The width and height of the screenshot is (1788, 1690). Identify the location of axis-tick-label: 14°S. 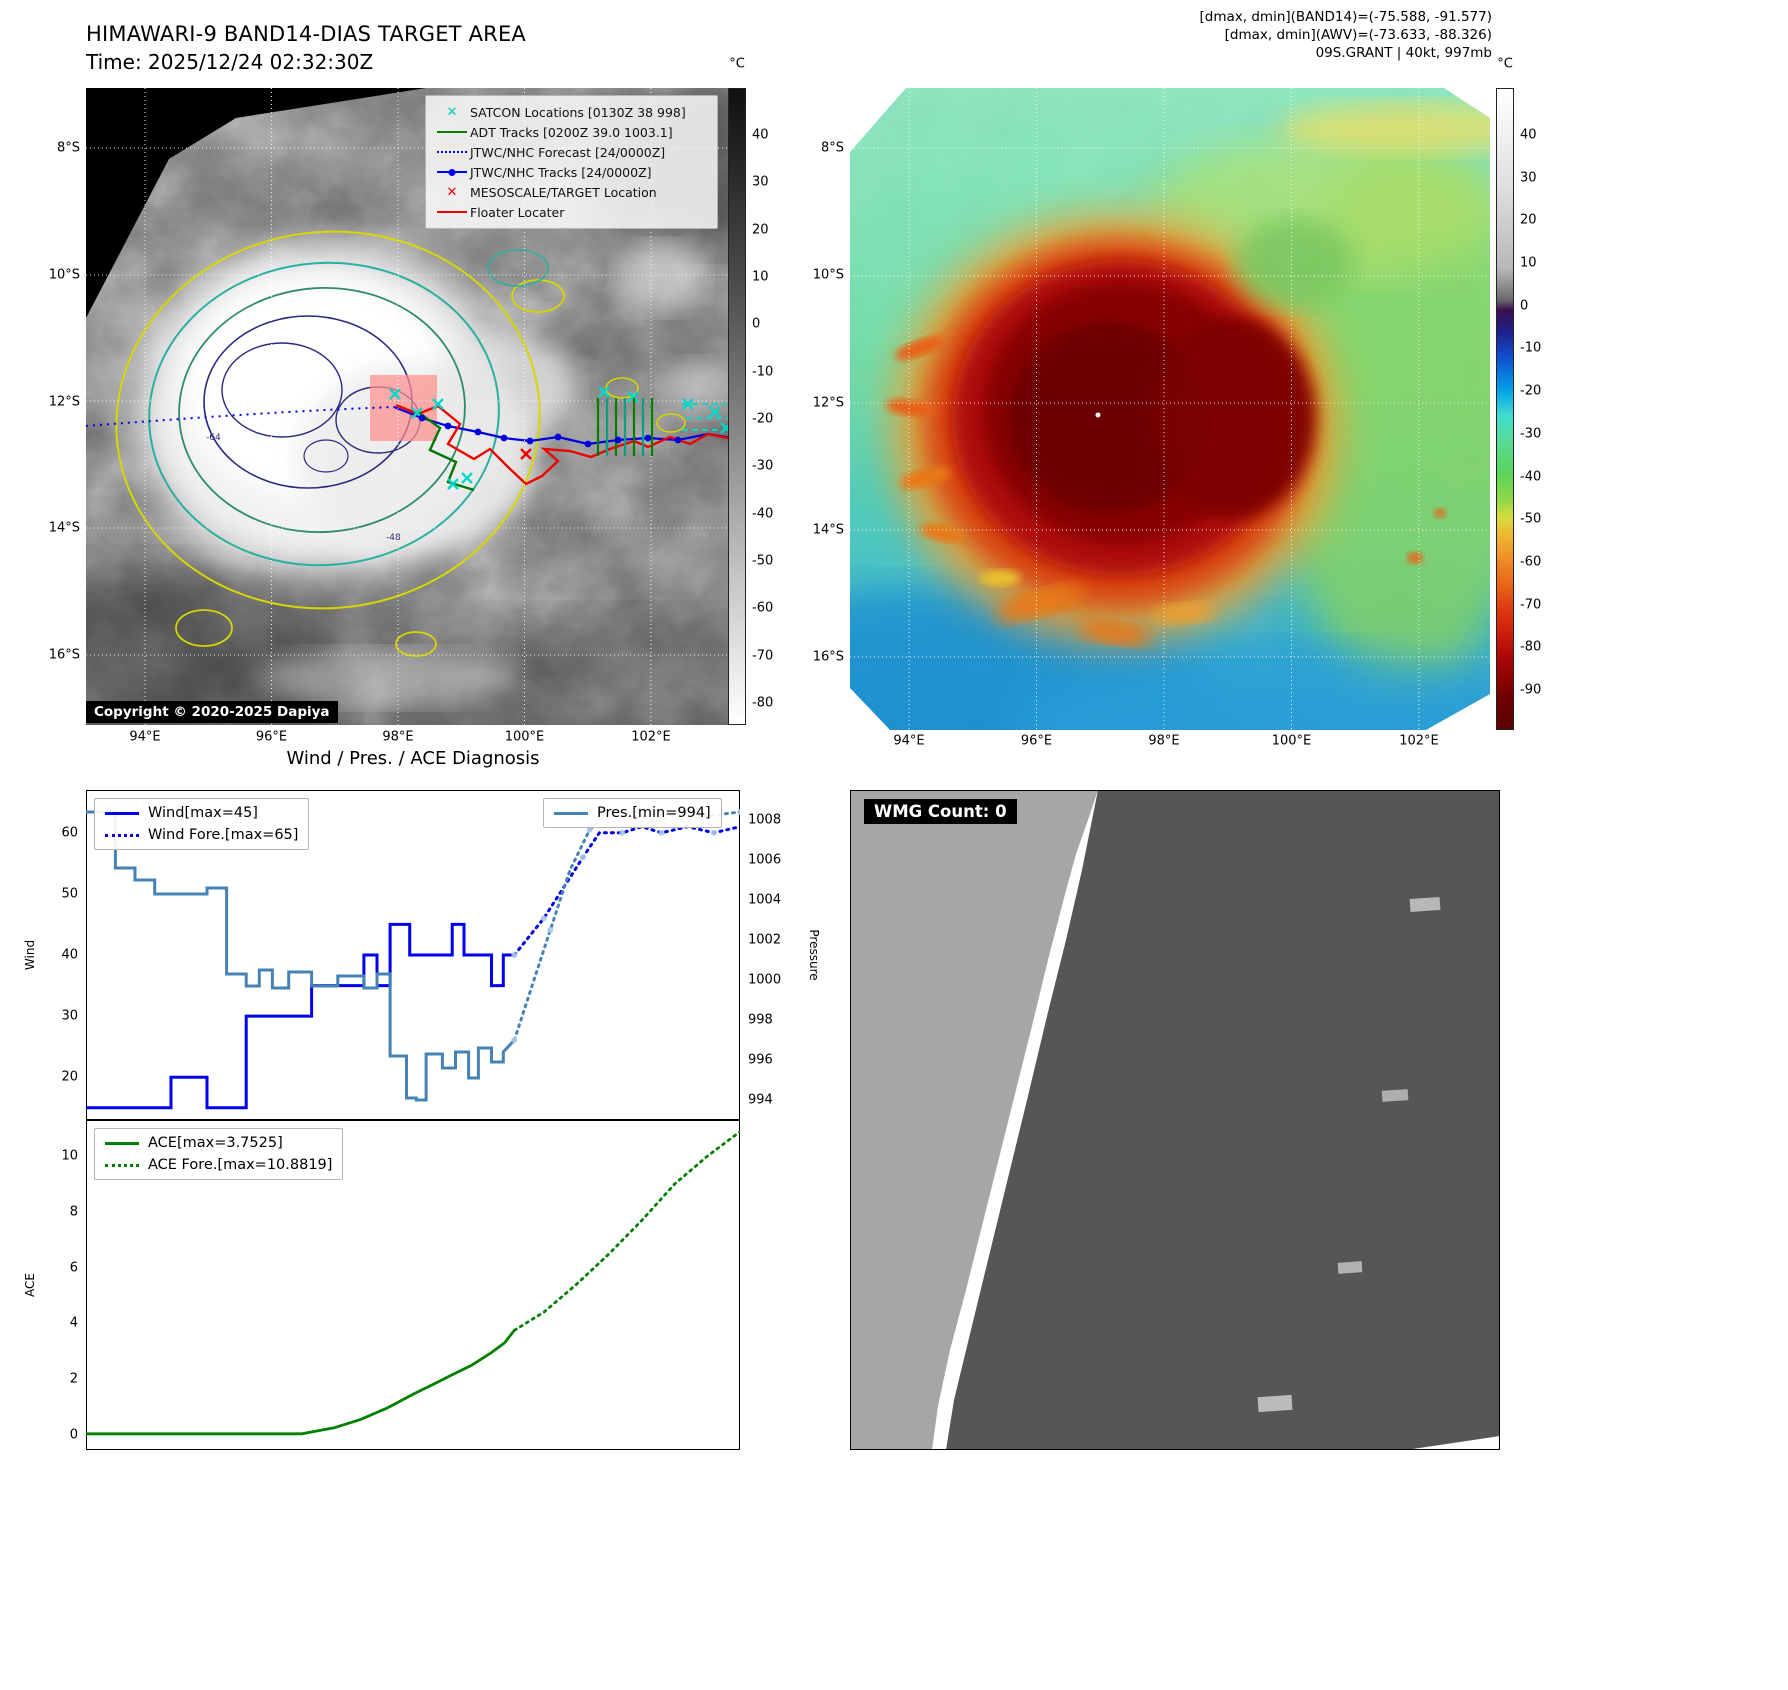
(64, 528).